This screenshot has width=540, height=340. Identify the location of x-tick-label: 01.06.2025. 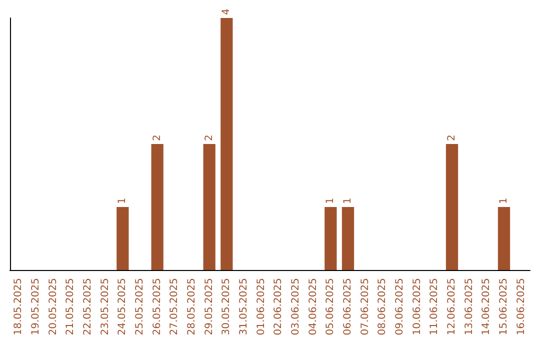
(261, 307).